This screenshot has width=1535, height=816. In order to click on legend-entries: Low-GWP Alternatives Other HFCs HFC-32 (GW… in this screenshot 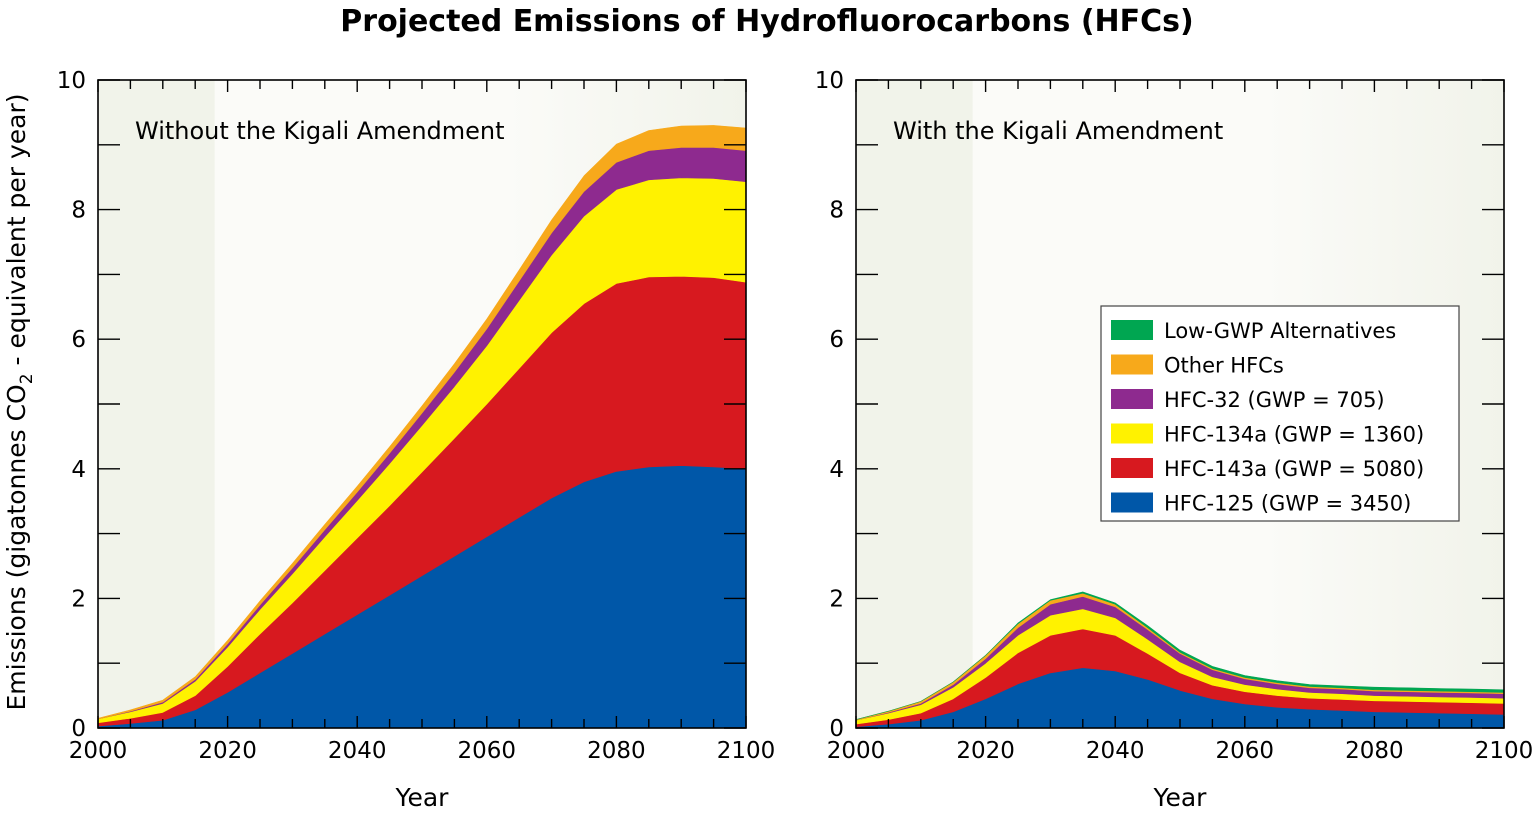, I will do `click(1267, 417)`.